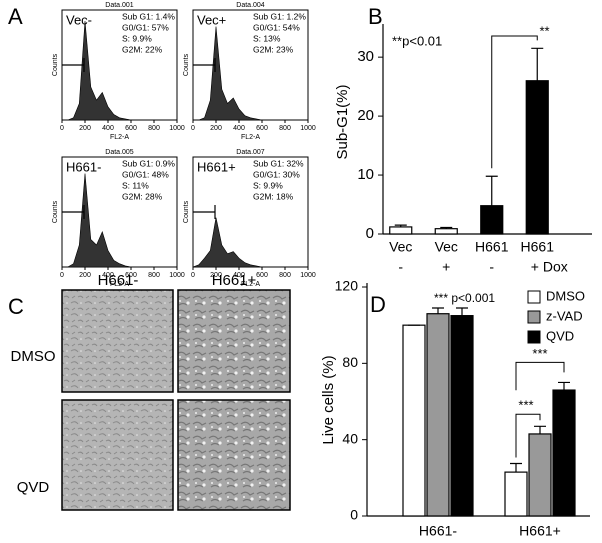 Image resolution: width=602 pixels, height=543 pixels. What do you see at coordinates (273, 196) in the screenshot?
I see `stat-text: G2M: 18%` at bounding box center [273, 196].